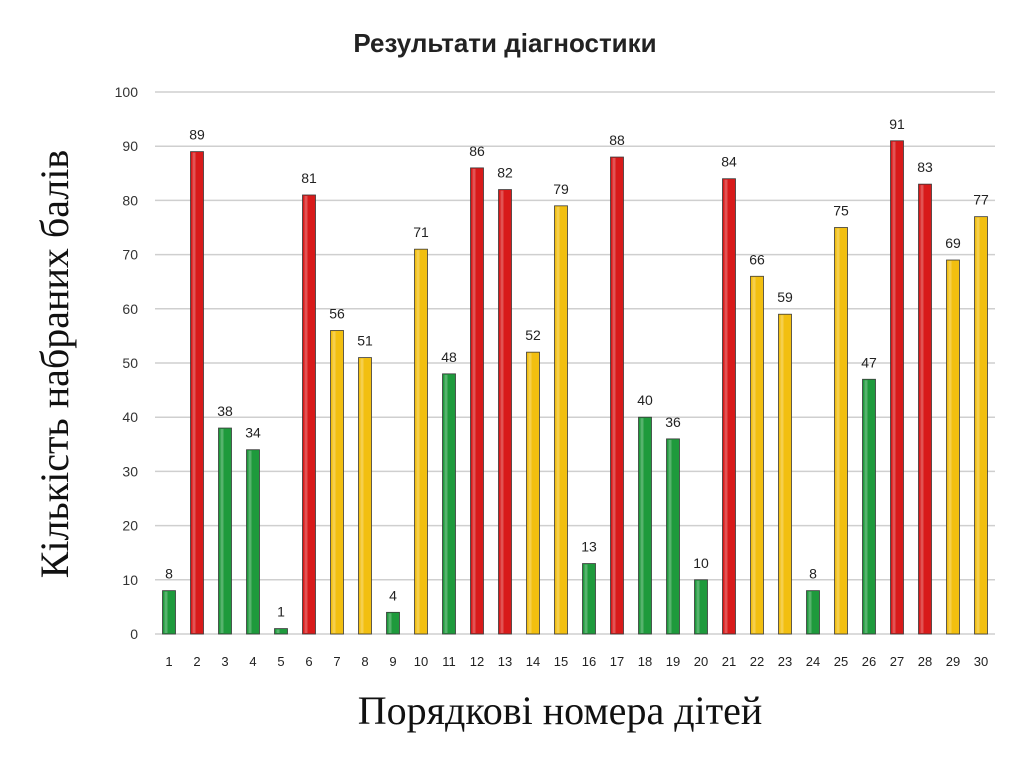 Image resolution: width=1024 pixels, height=767 pixels. I want to click on y-tick-label: 50, so click(130, 363).